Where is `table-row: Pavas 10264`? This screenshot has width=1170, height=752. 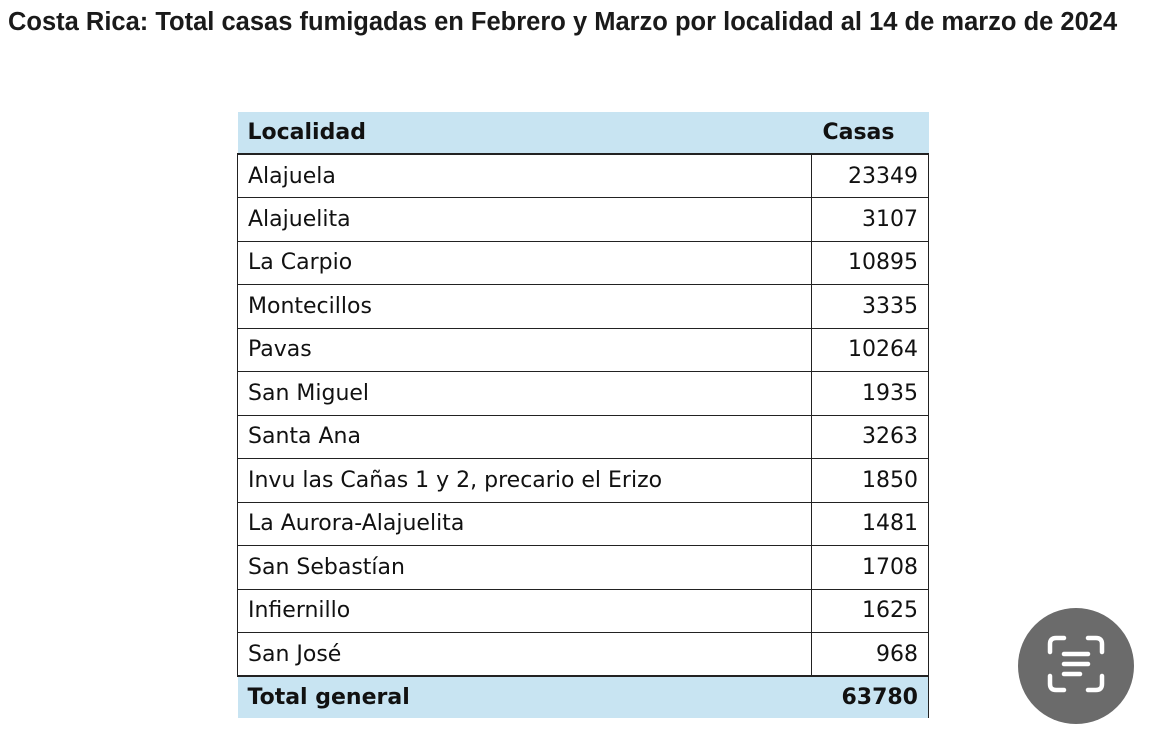
table-row: Pavas 10264 is located at coordinates (583, 349).